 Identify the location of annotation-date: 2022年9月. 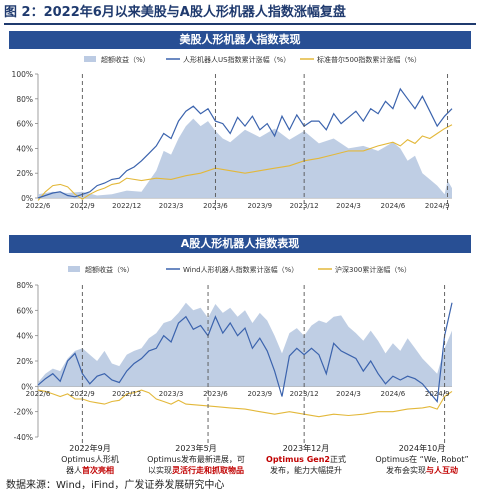
(90, 448).